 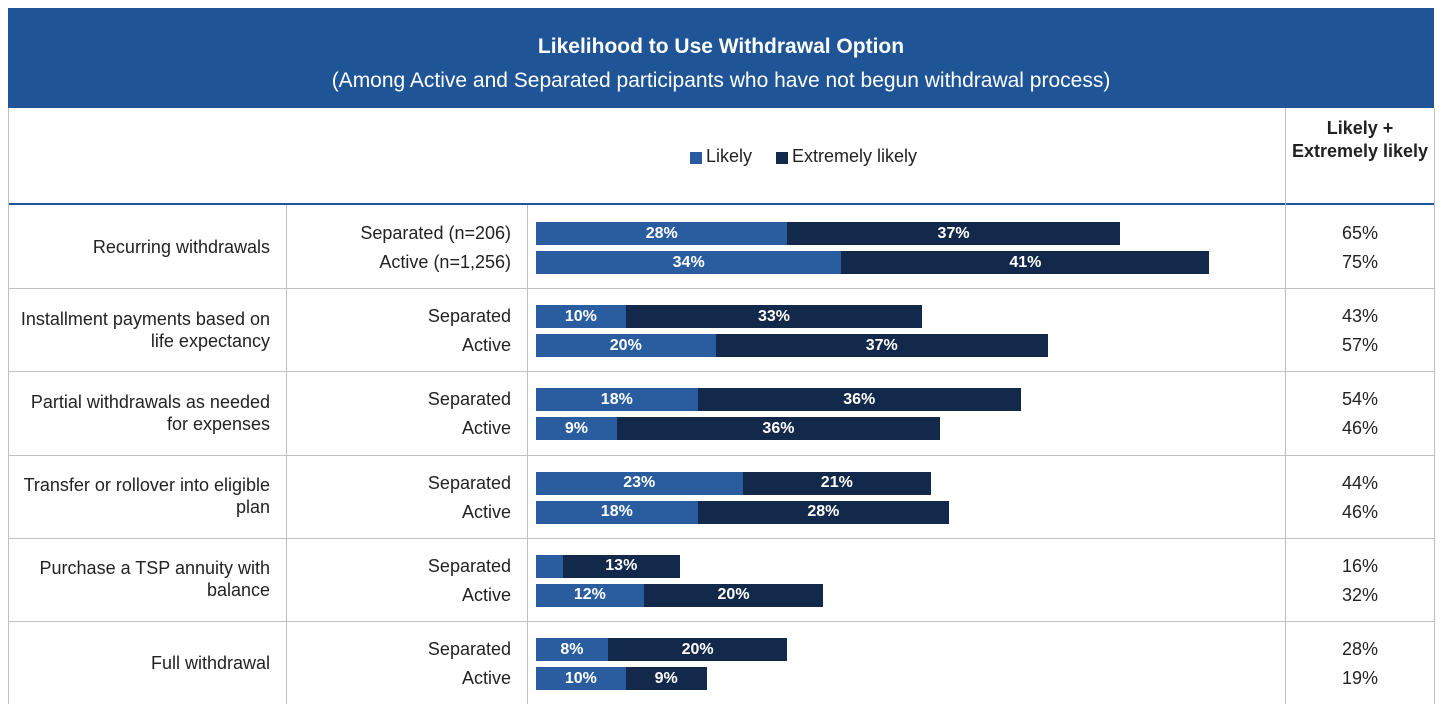 I want to click on data-label: 8%, so click(x=572, y=649).